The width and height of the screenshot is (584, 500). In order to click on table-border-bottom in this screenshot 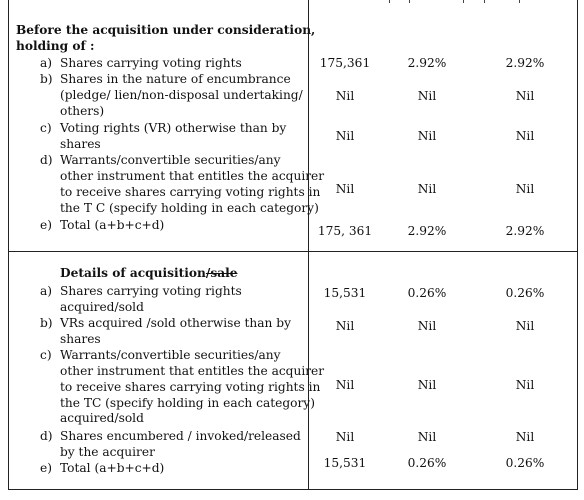, I will do `click(293, 489)`.